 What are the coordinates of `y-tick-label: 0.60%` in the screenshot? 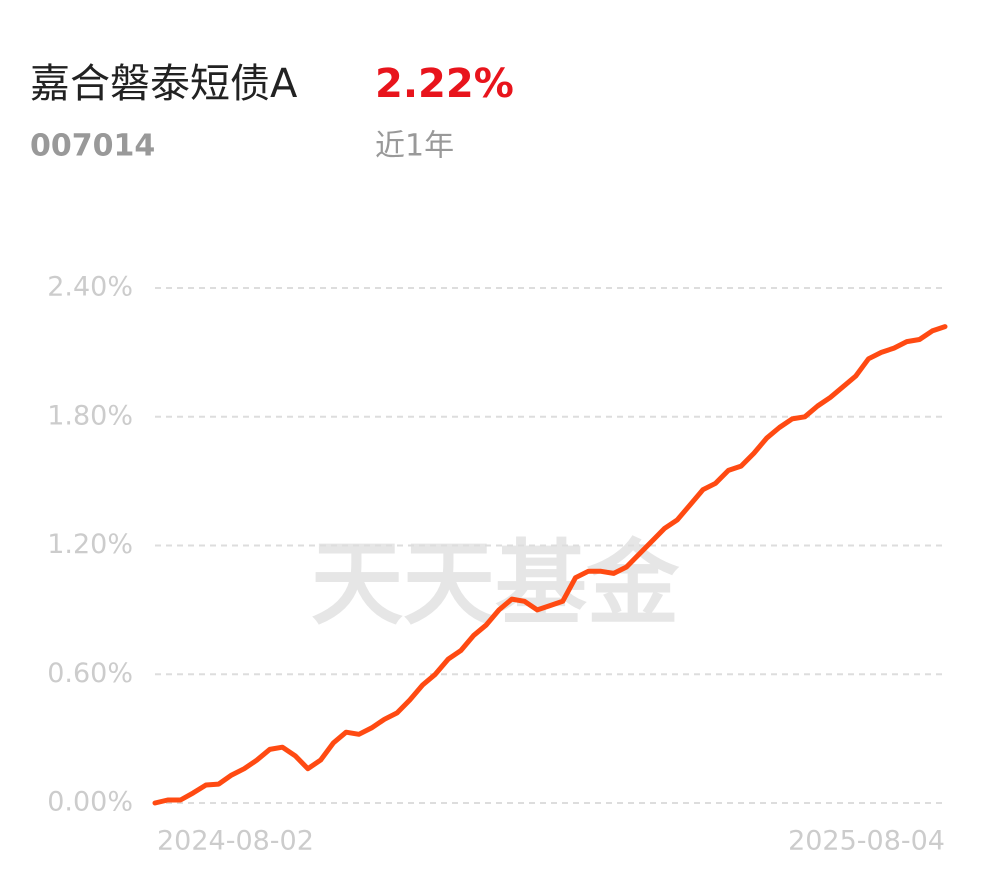 It's located at (90, 673).